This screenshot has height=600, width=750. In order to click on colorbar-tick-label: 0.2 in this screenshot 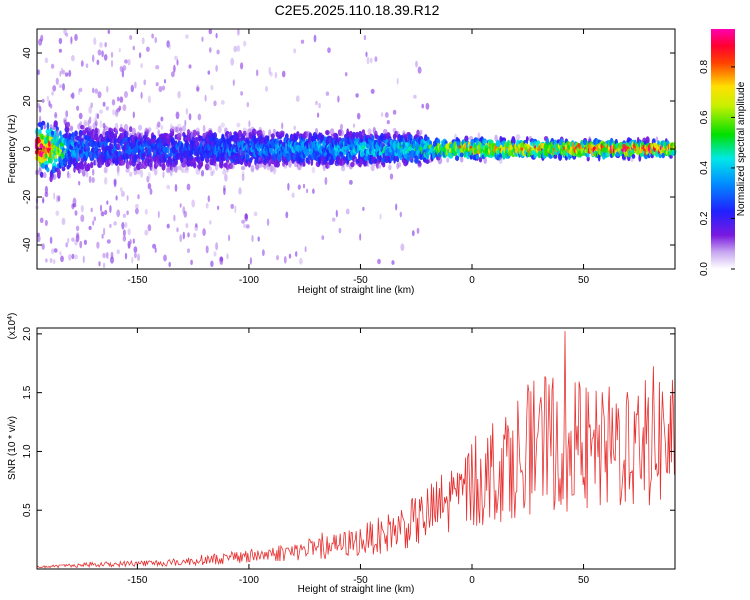, I will do `click(704, 218)`.